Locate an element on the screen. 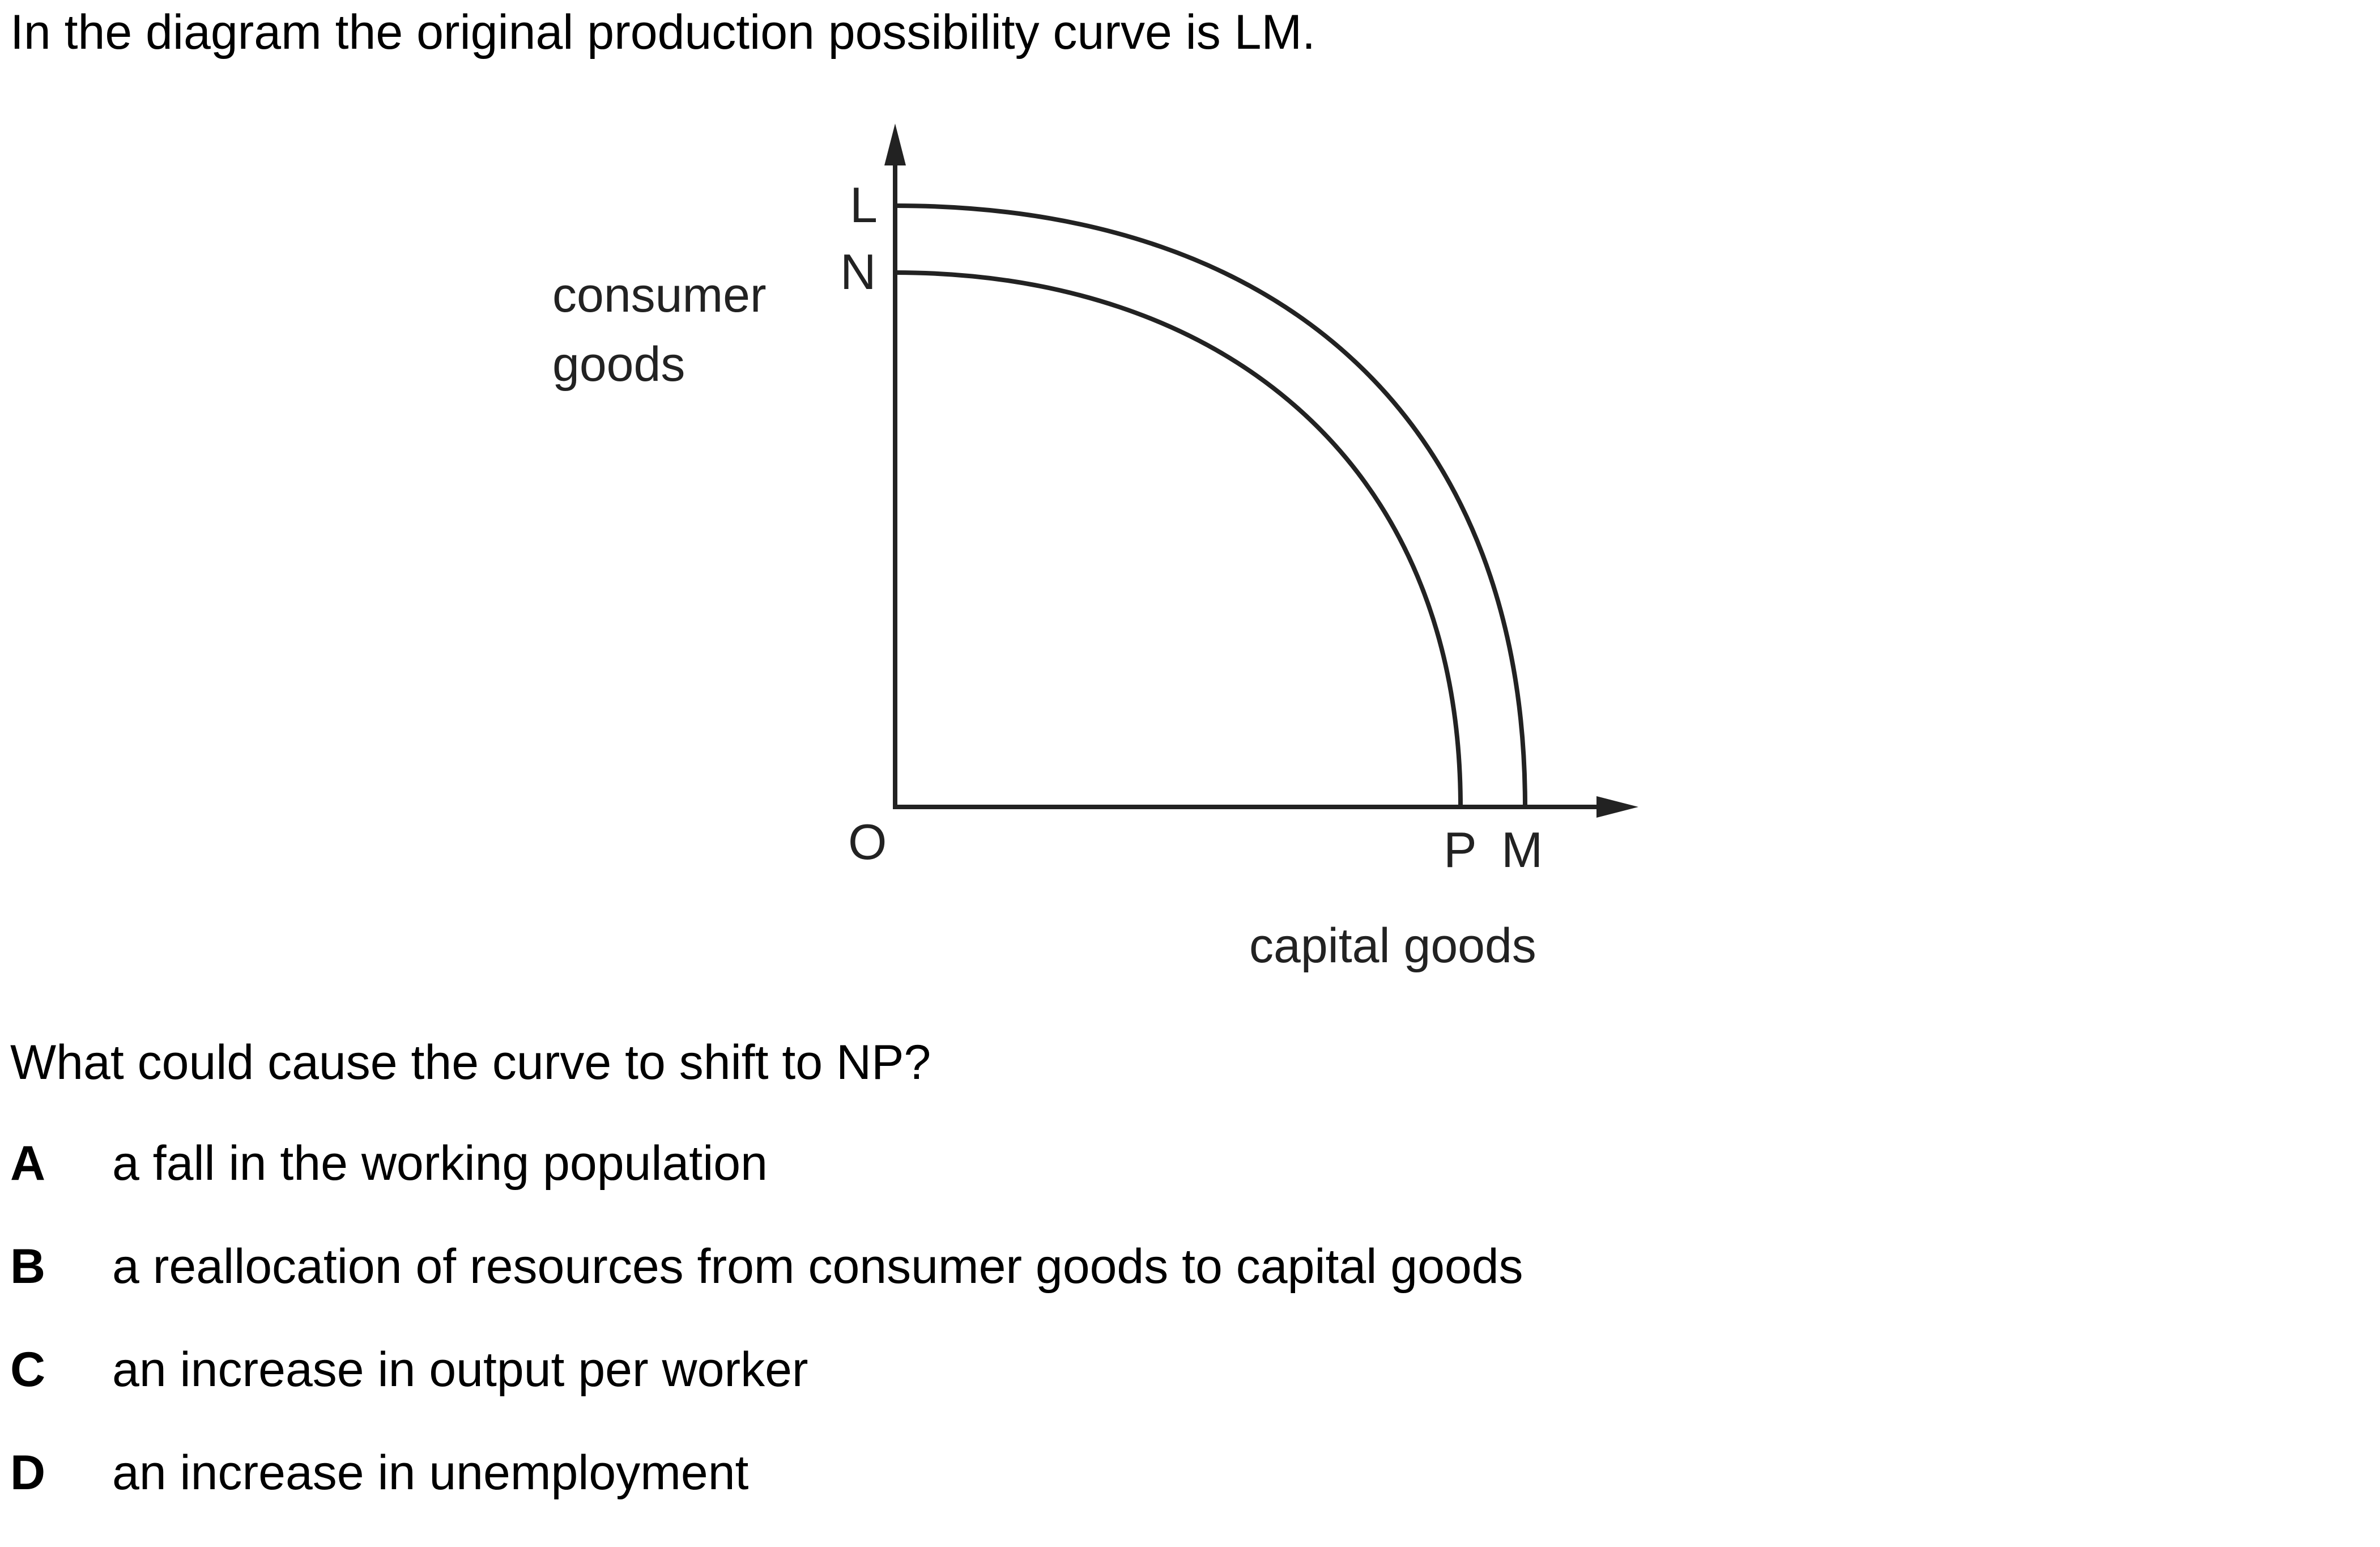 This screenshot has height=1547, width=2380. point-p-label: P is located at coordinates (1460, 850).